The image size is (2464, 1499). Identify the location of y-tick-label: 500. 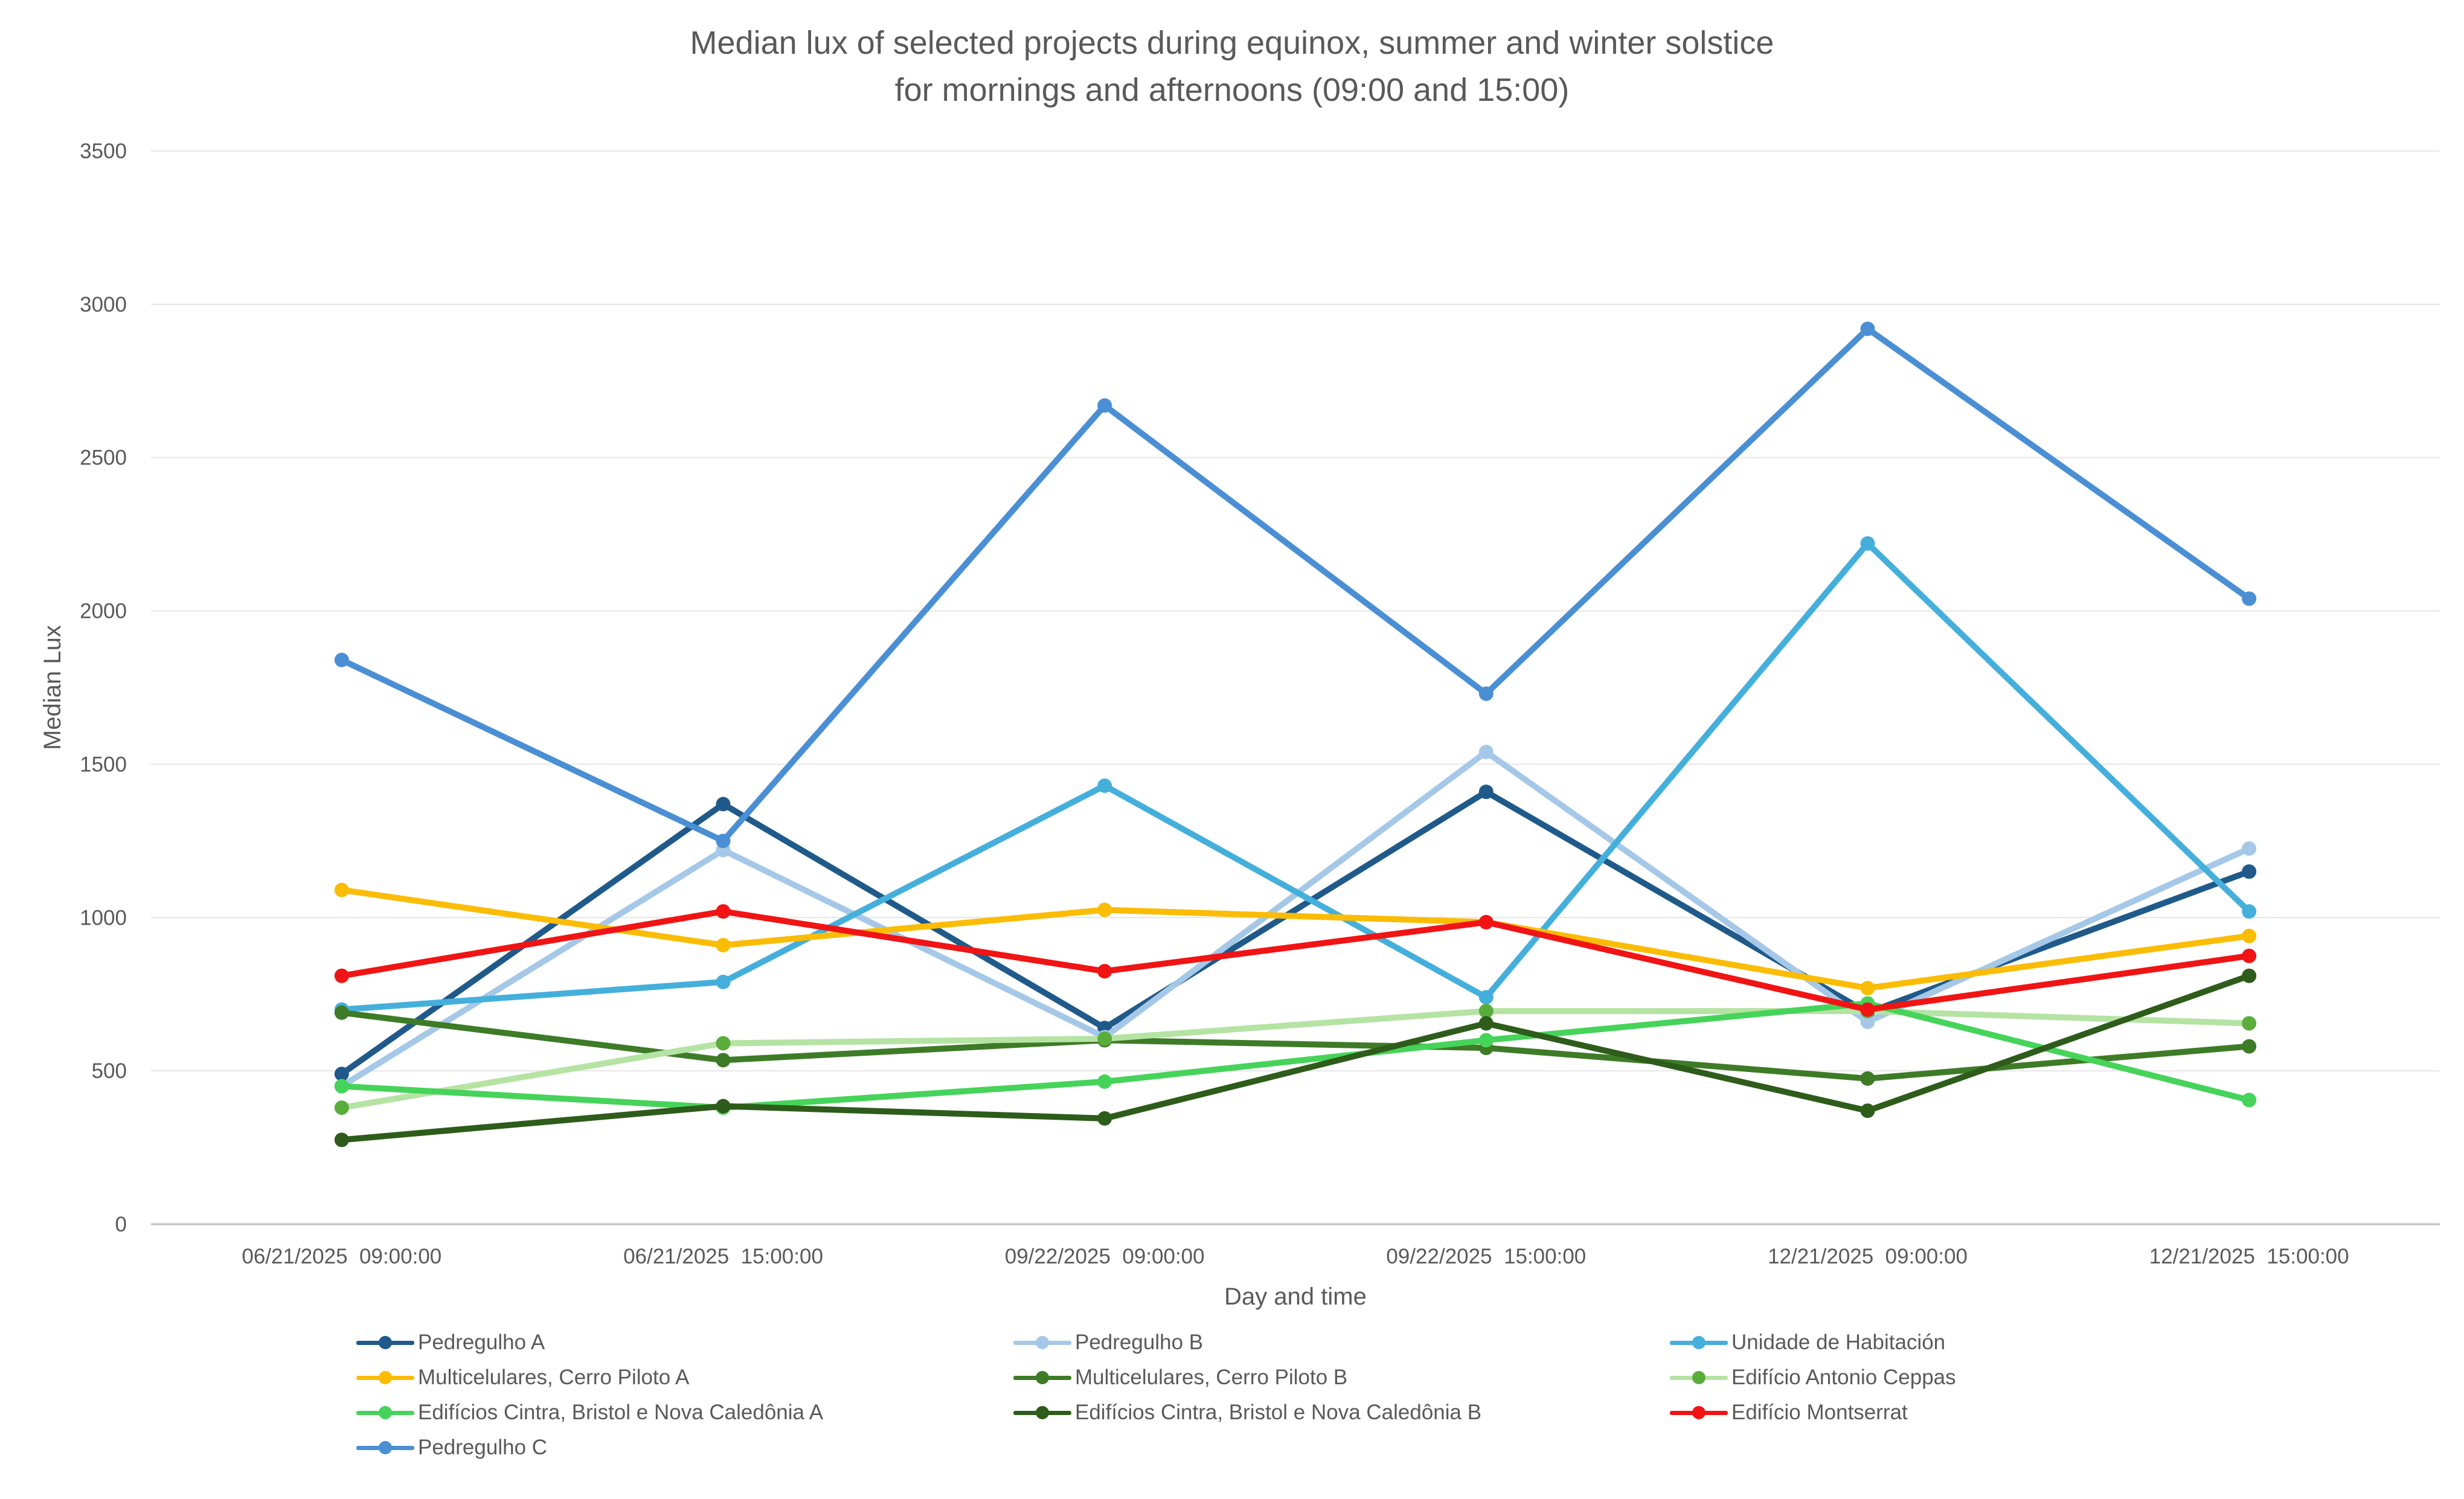
(109, 1071).